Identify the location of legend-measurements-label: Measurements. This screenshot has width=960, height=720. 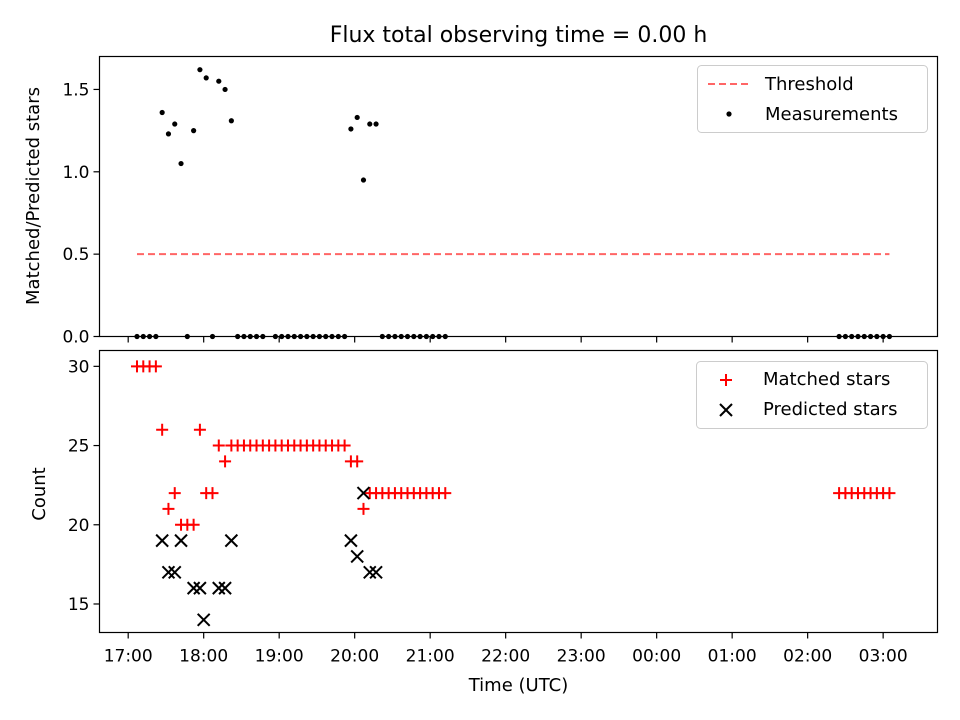
(831, 114).